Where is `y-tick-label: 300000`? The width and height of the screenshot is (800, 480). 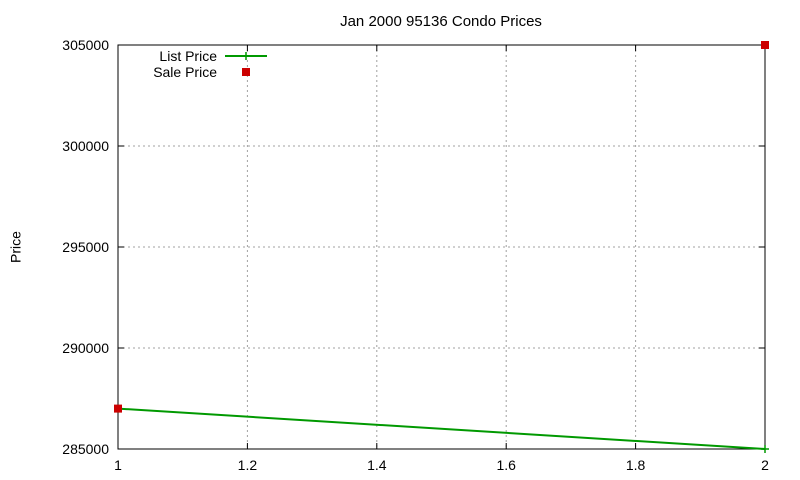
y-tick-label: 300000 is located at coordinates (85, 146).